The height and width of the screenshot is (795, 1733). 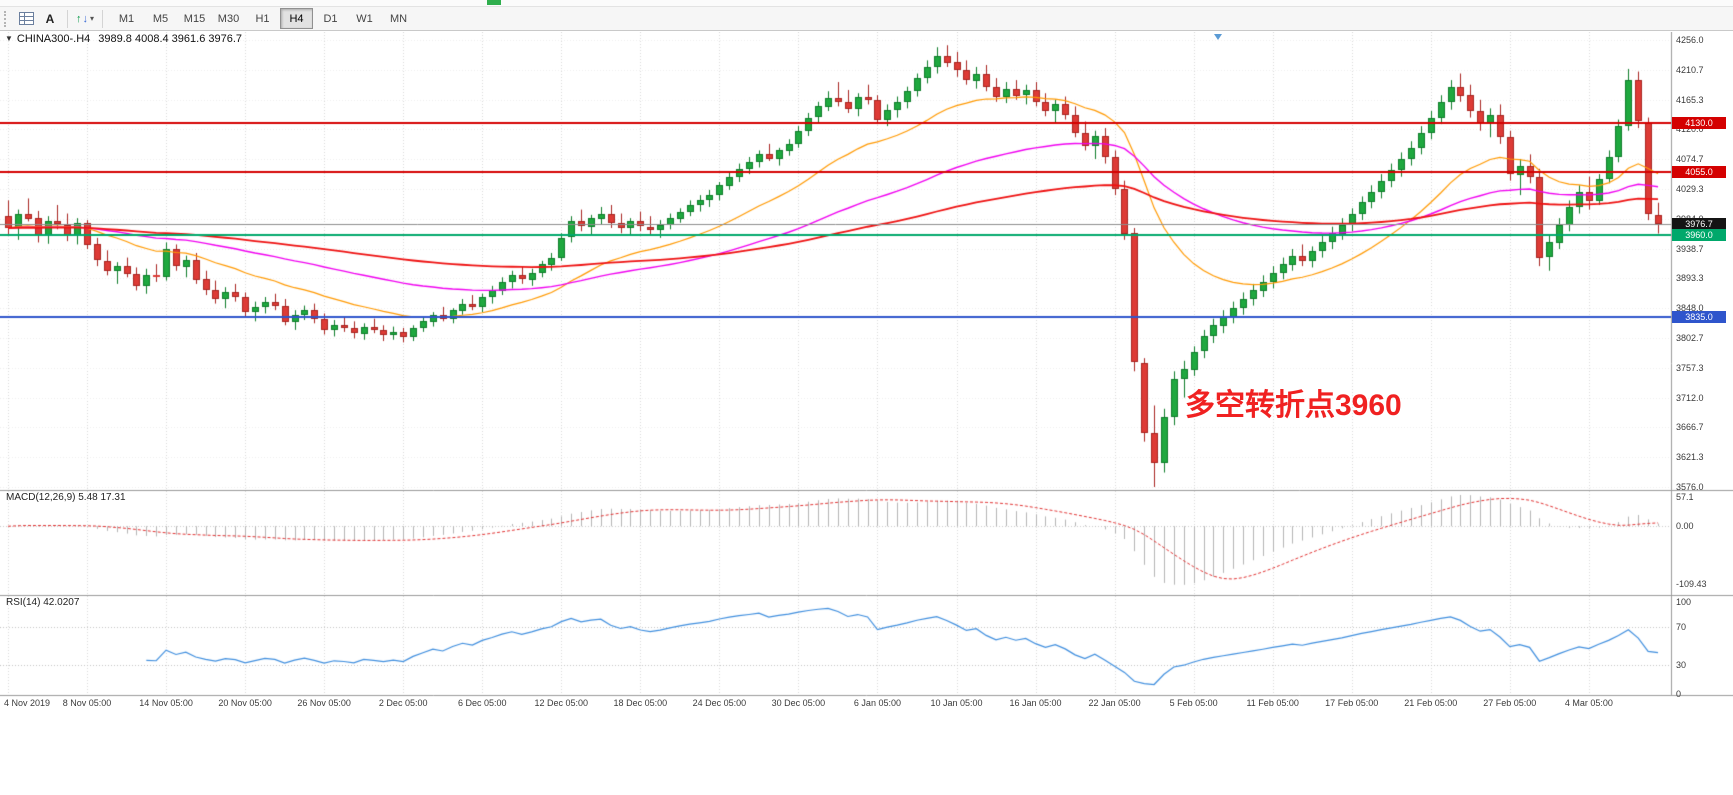 I want to click on time-axis-label: 8 Nov 05:00, so click(x=87, y=703).